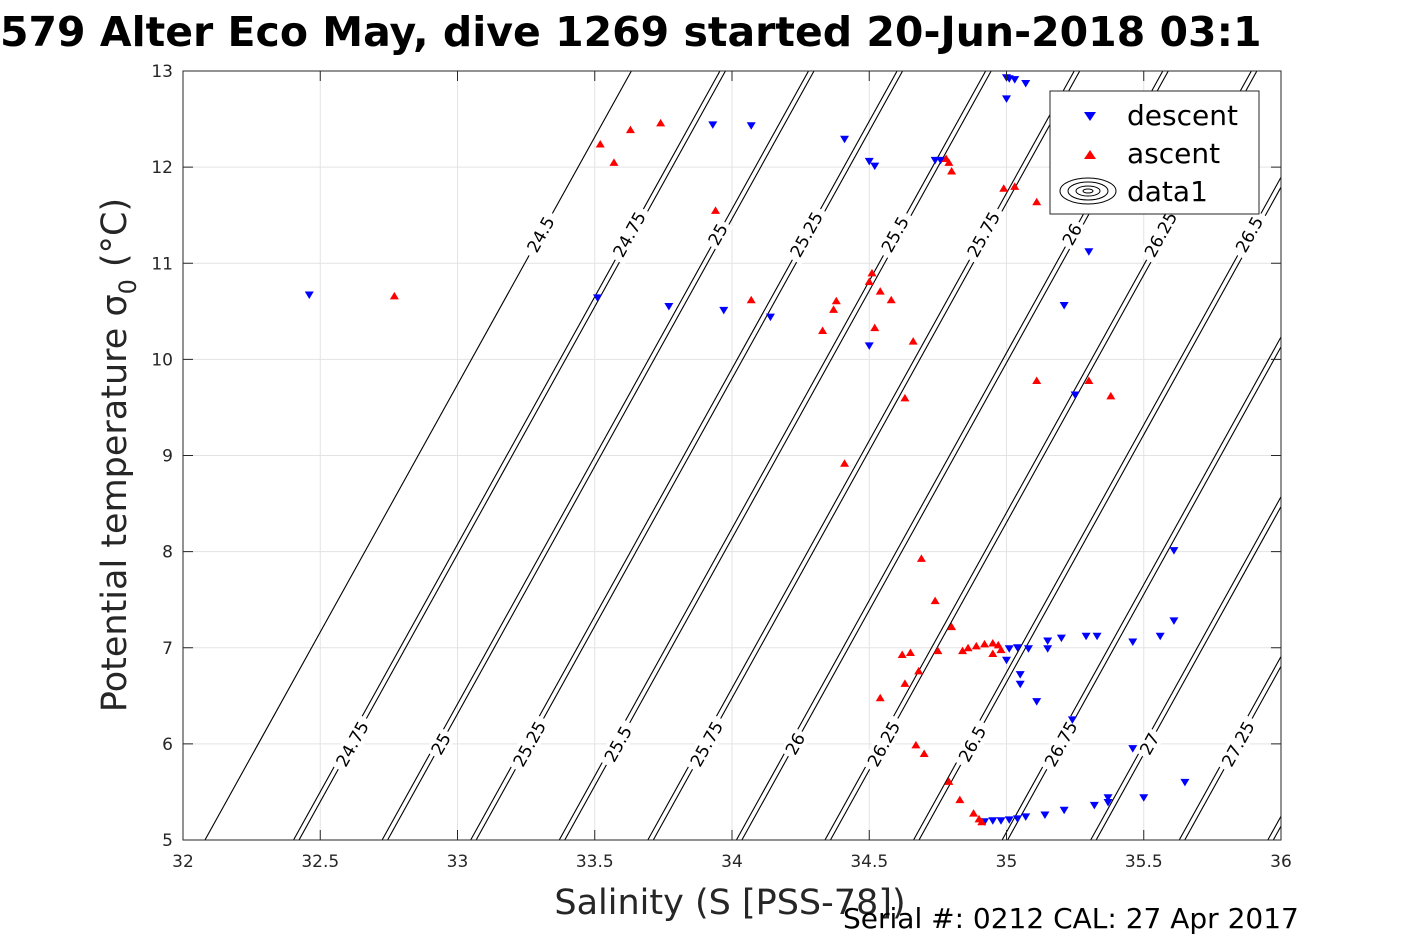 The width and height of the screenshot is (1417, 945). I want to click on y-axis-label-subscript: 0, so click(128, 286).